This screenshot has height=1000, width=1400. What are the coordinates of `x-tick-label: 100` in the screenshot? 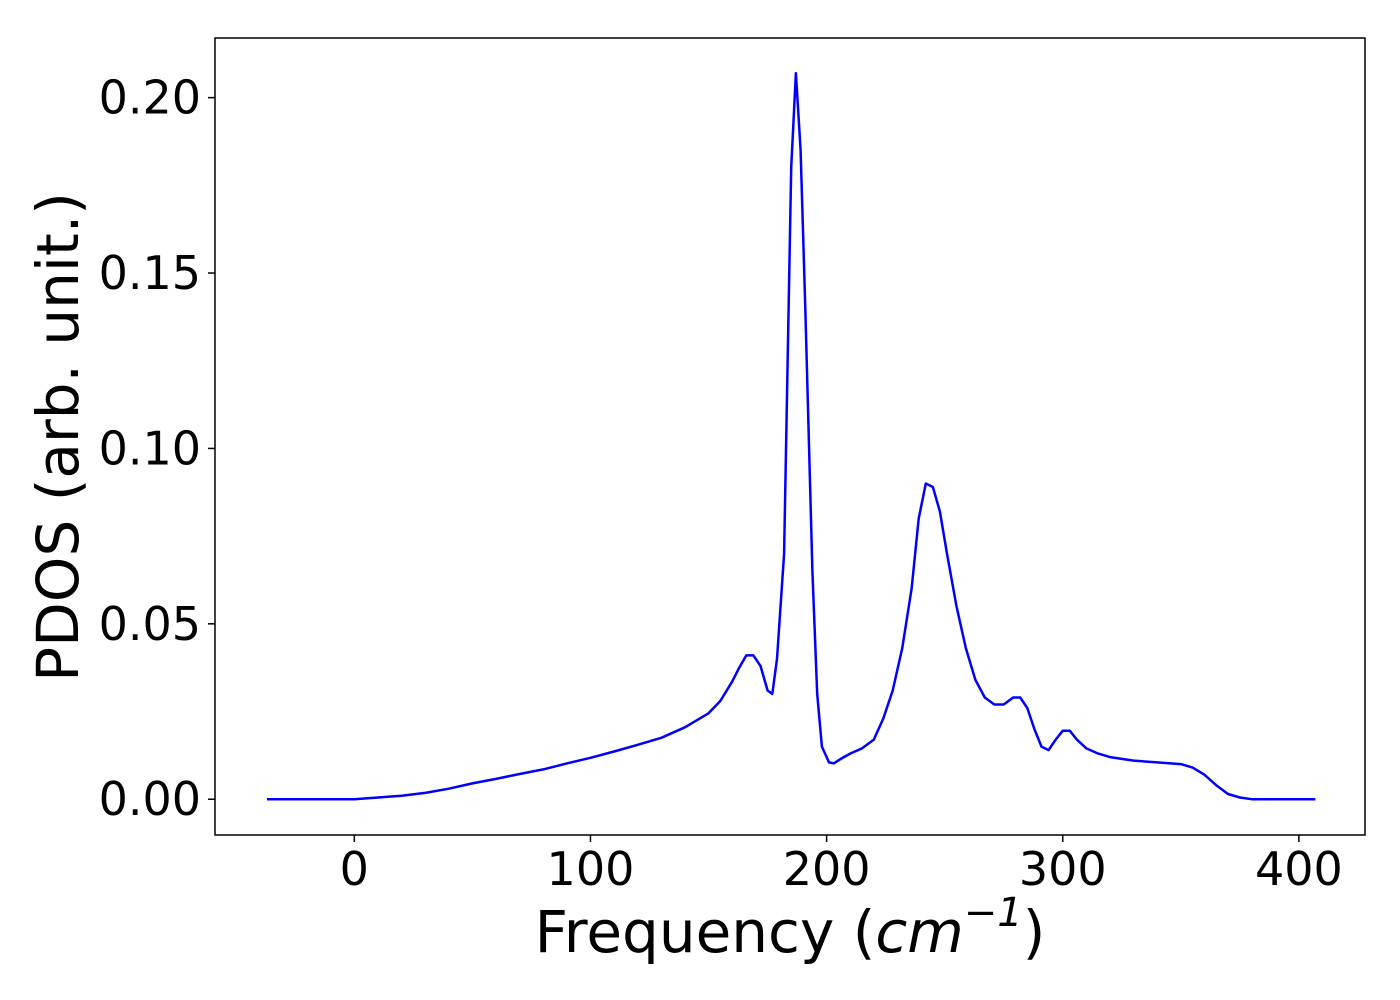 It's located at (591, 869).